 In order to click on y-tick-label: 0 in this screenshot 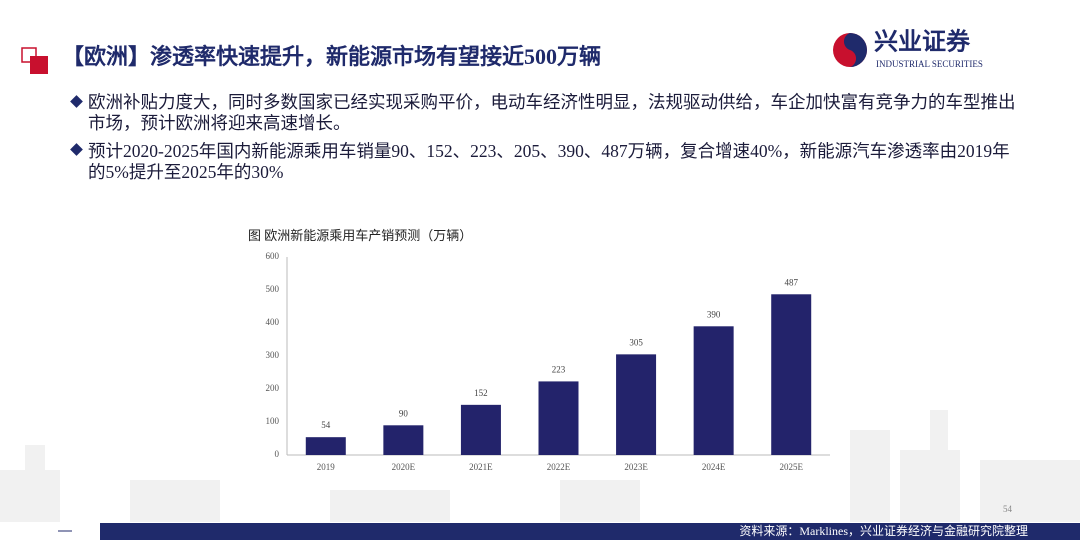, I will do `click(277, 454)`.